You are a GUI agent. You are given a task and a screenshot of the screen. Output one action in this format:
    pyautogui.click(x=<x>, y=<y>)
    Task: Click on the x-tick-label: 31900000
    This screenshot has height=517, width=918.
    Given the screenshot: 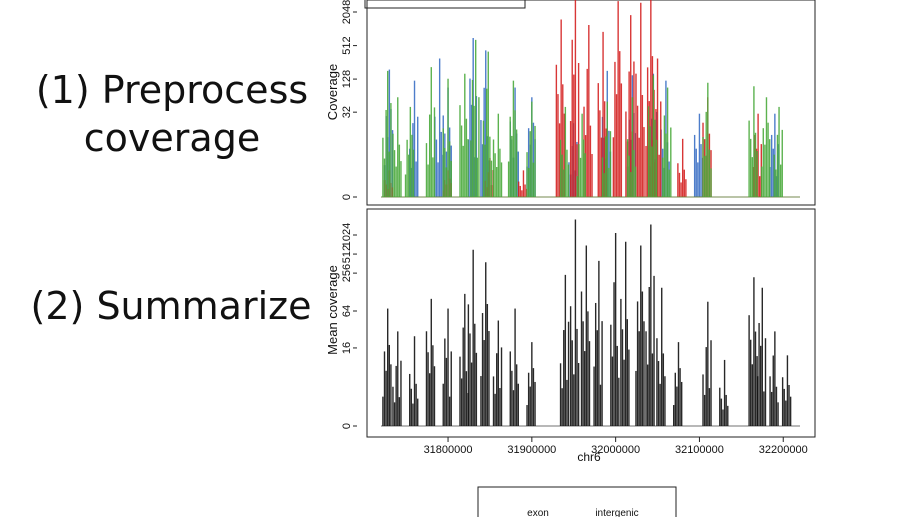 What is the action you would take?
    pyautogui.click(x=531, y=450)
    